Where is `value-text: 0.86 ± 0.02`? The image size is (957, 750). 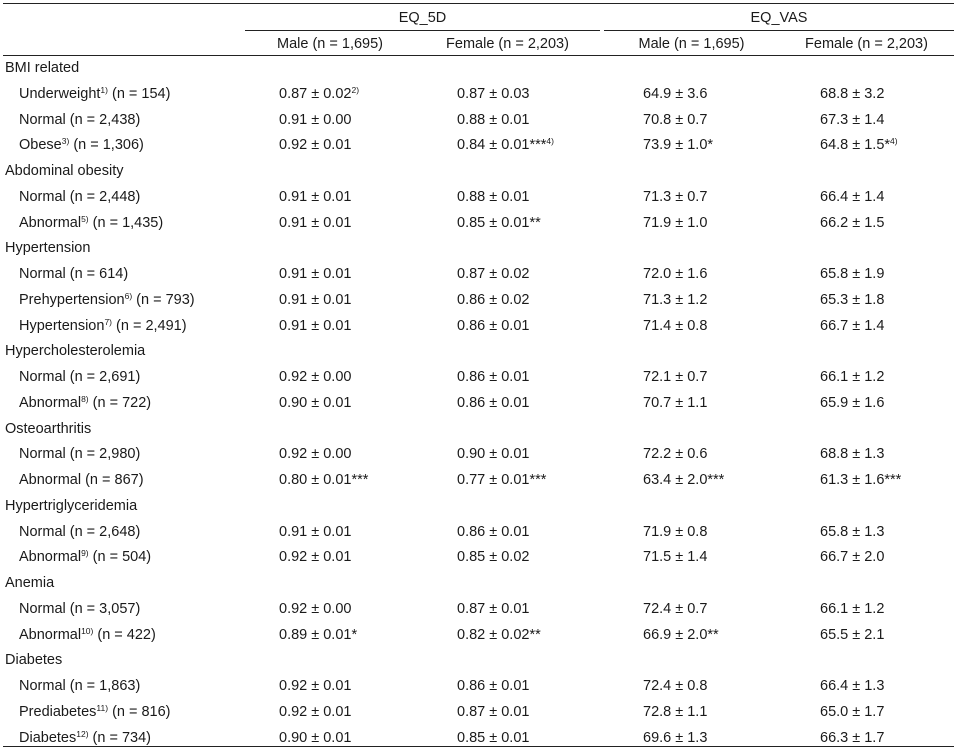 value-text: 0.86 ± 0.02 is located at coordinates (493, 299).